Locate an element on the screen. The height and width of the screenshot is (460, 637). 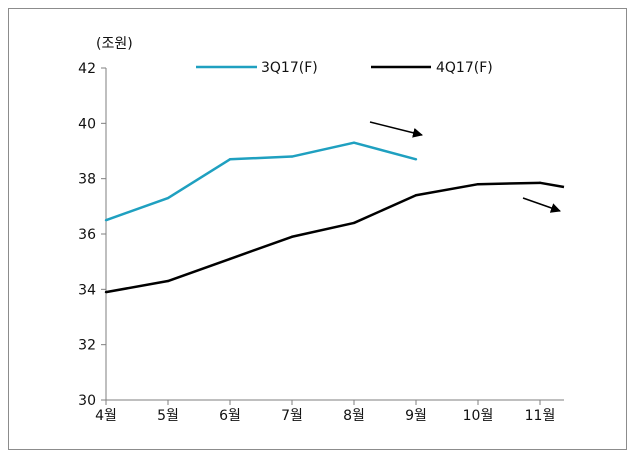
y-tick-label: 32 is located at coordinates (87, 346).